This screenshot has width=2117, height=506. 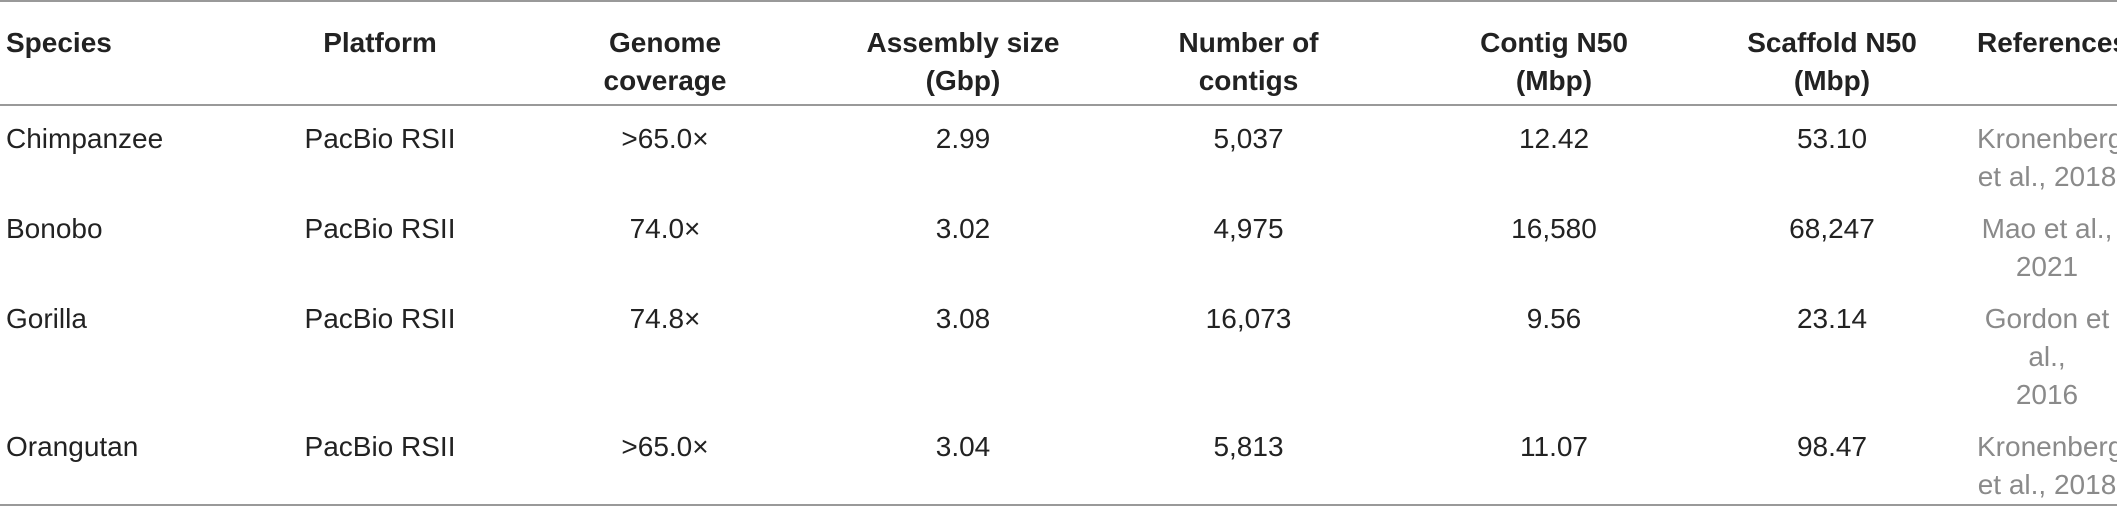 What do you see at coordinates (1248, 318) in the screenshot?
I see `cell-contigs: 16,073` at bounding box center [1248, 318].